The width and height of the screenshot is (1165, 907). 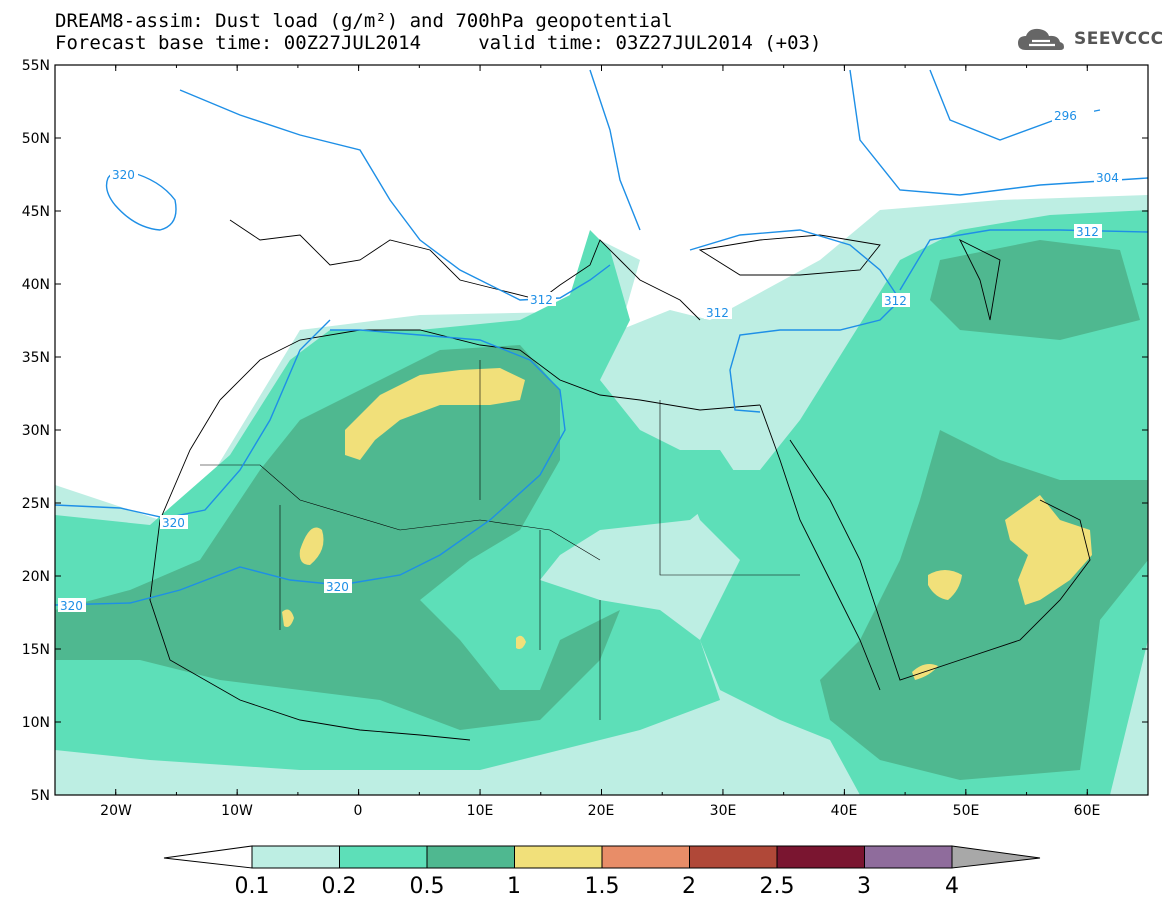 I want to click on colorbar-label: 2.5, so click(x=777, y=886).